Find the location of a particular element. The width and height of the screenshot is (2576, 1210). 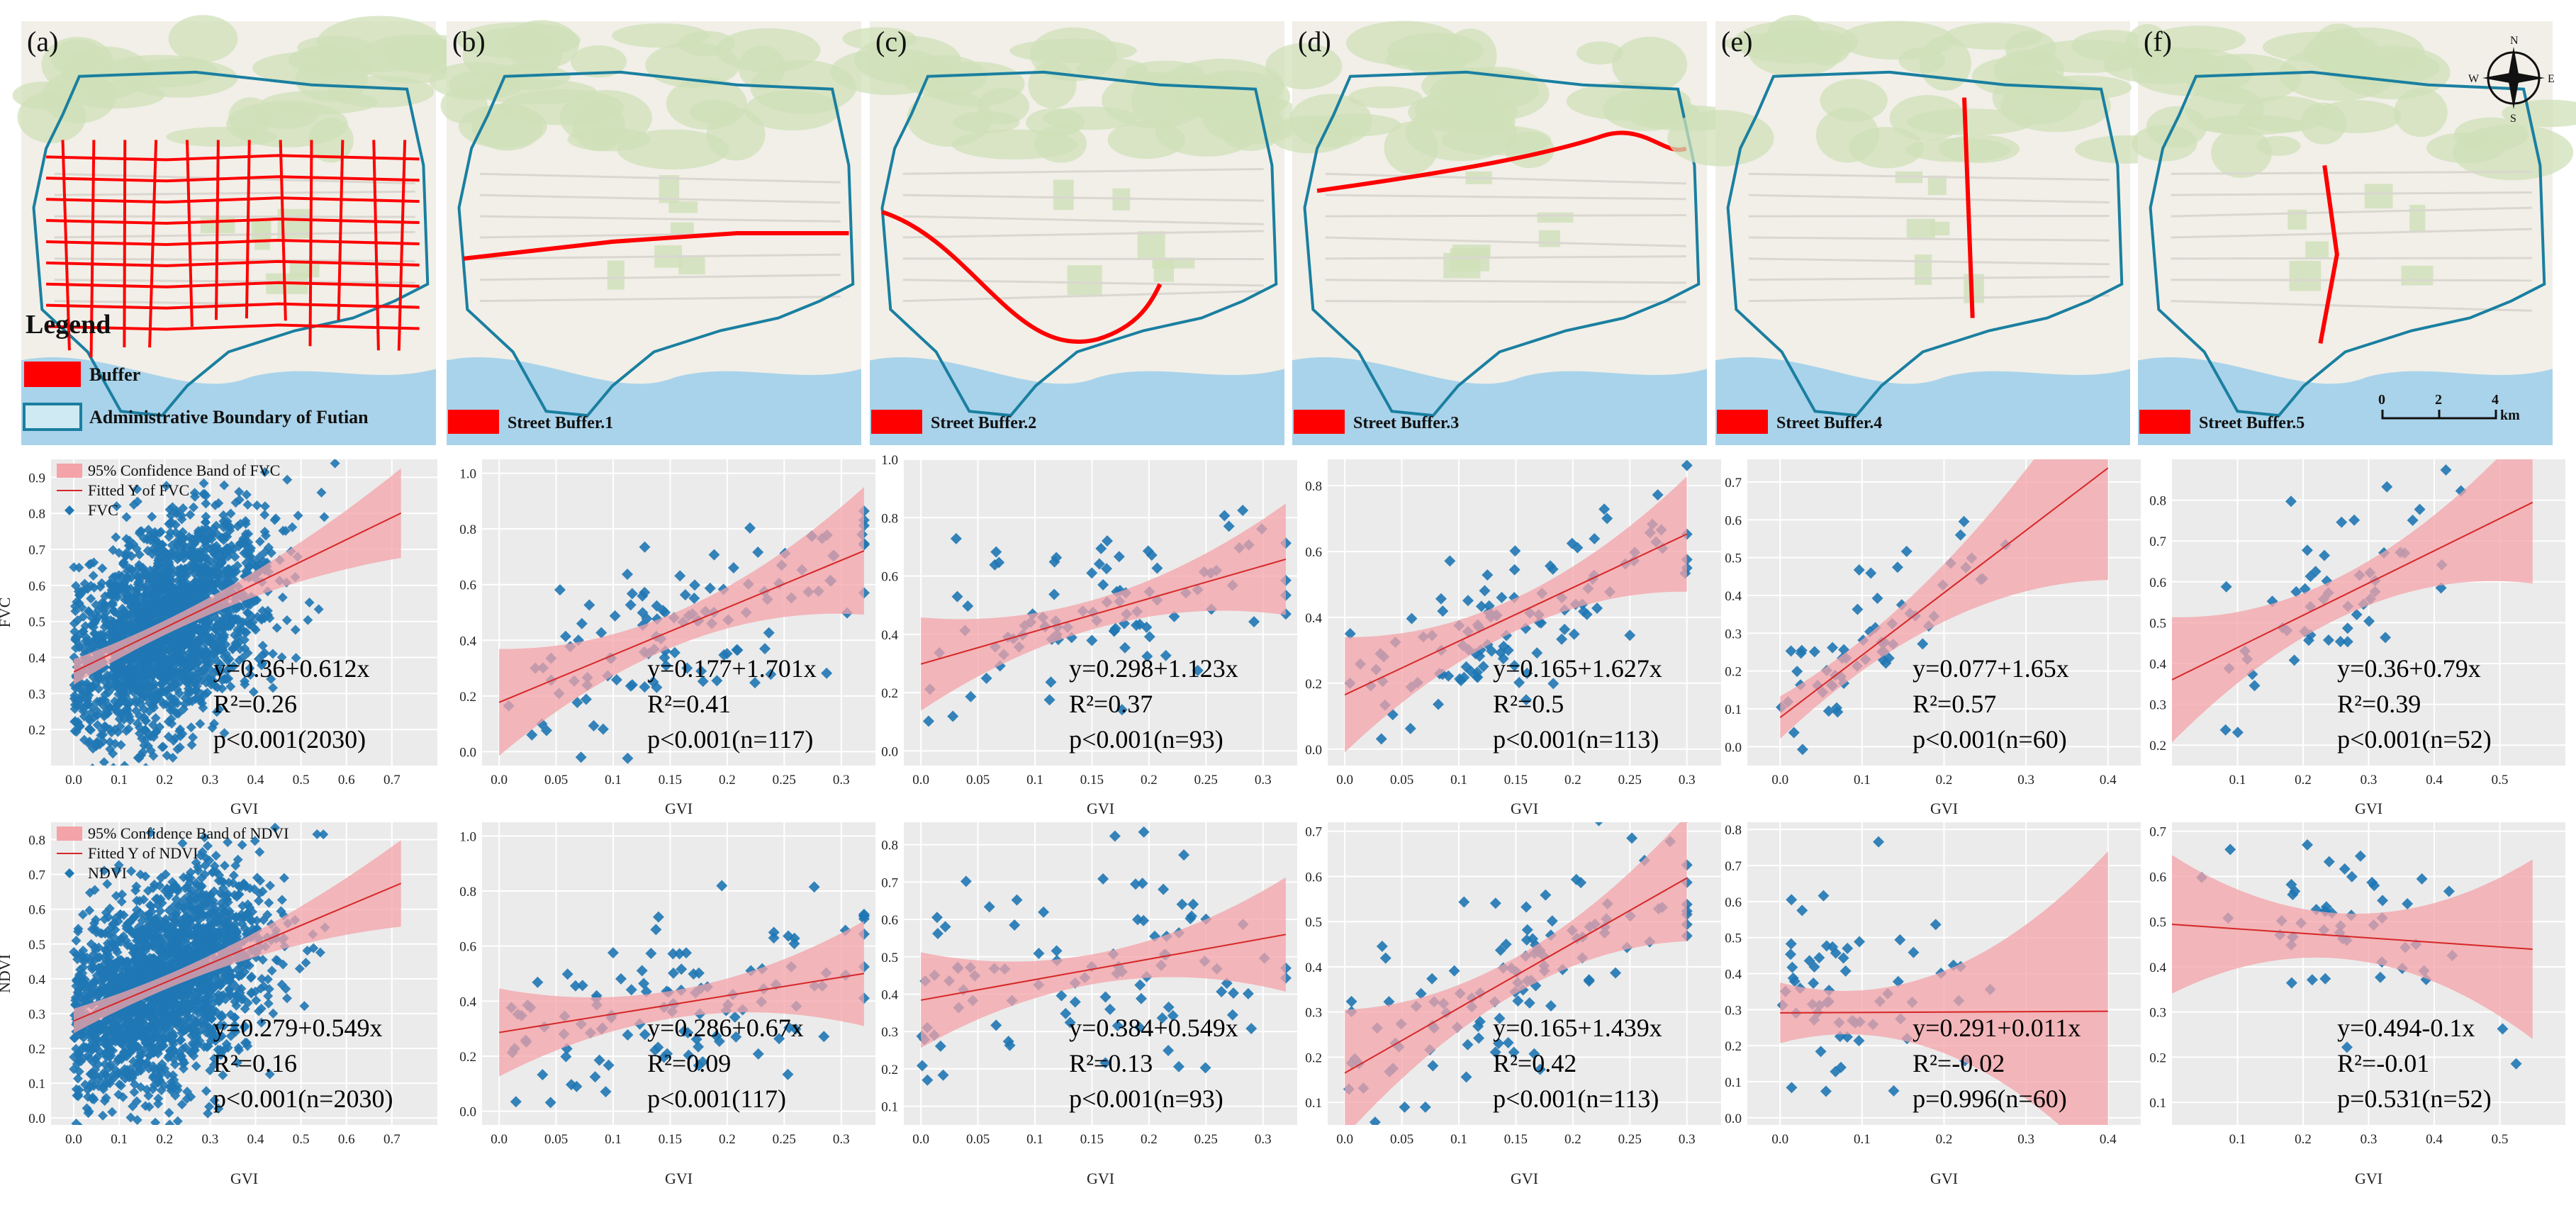

compass-n: N is located at coordinates (2514, 41).